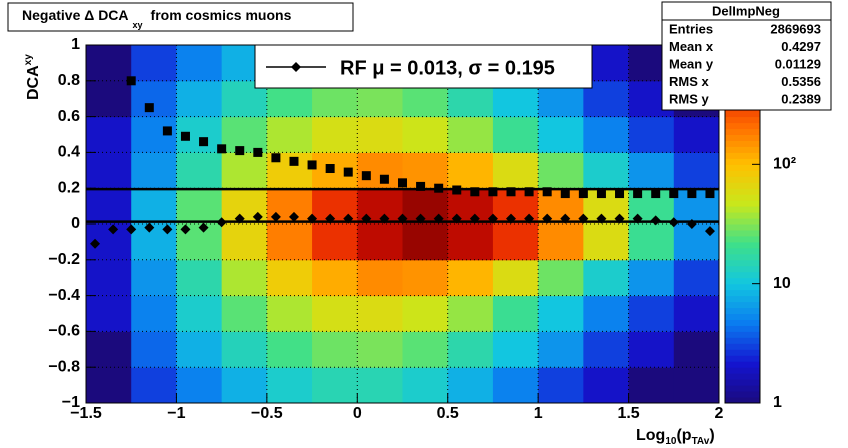 This screenshot has height=448, width=848. Describe the element at coordinates (691, 63) in the screenshot. I see `stats-label: Mean y` at that location.